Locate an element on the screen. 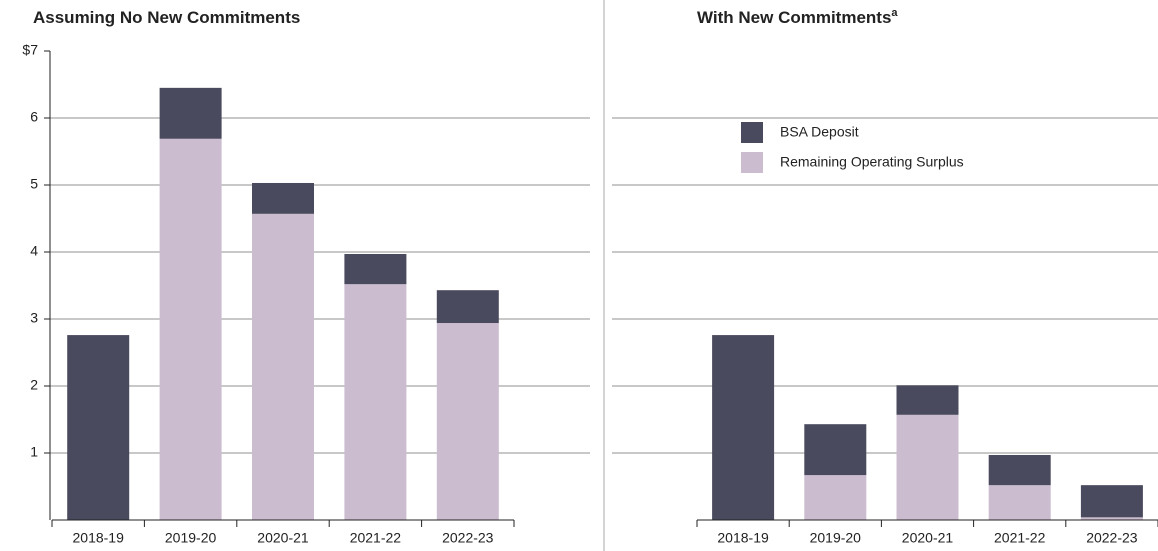 The height and width of the screenshot is (551, 1158). title-text: With New Commitments is located at coordinates (794, 17).